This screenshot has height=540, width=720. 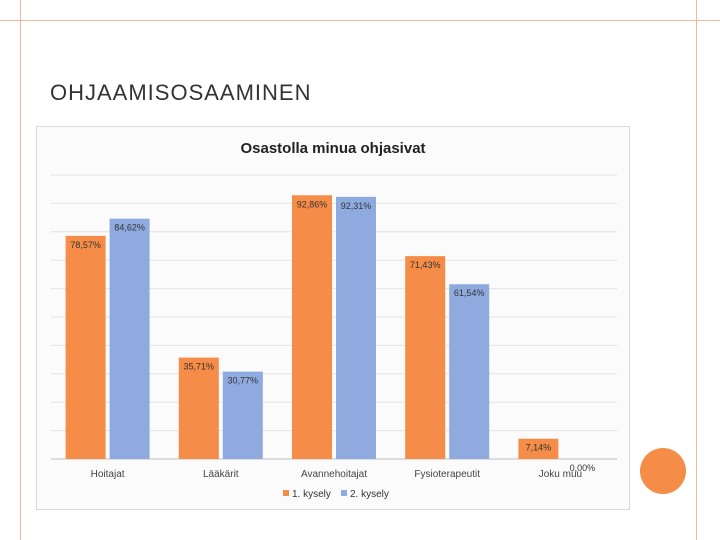 I want to click on category-label-2: Avannehoitajat, so click(x=334, y=474).